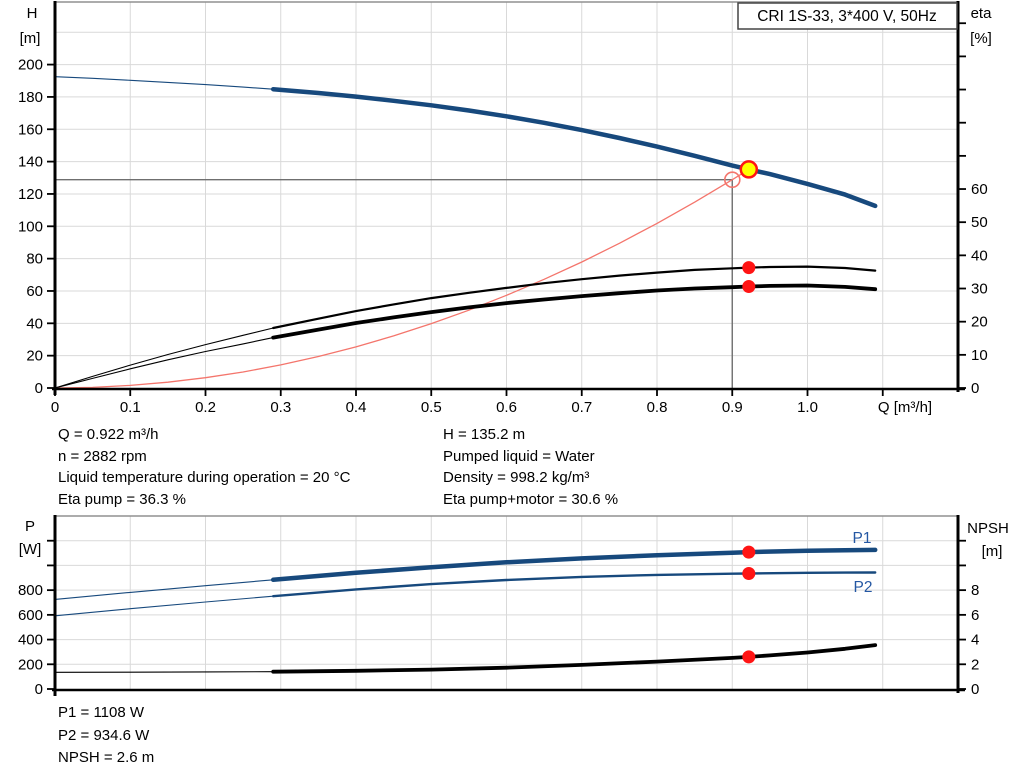  Describe the element at coordinates (30, 162) in the screenshot. I see `tick-label: 140` at that location.